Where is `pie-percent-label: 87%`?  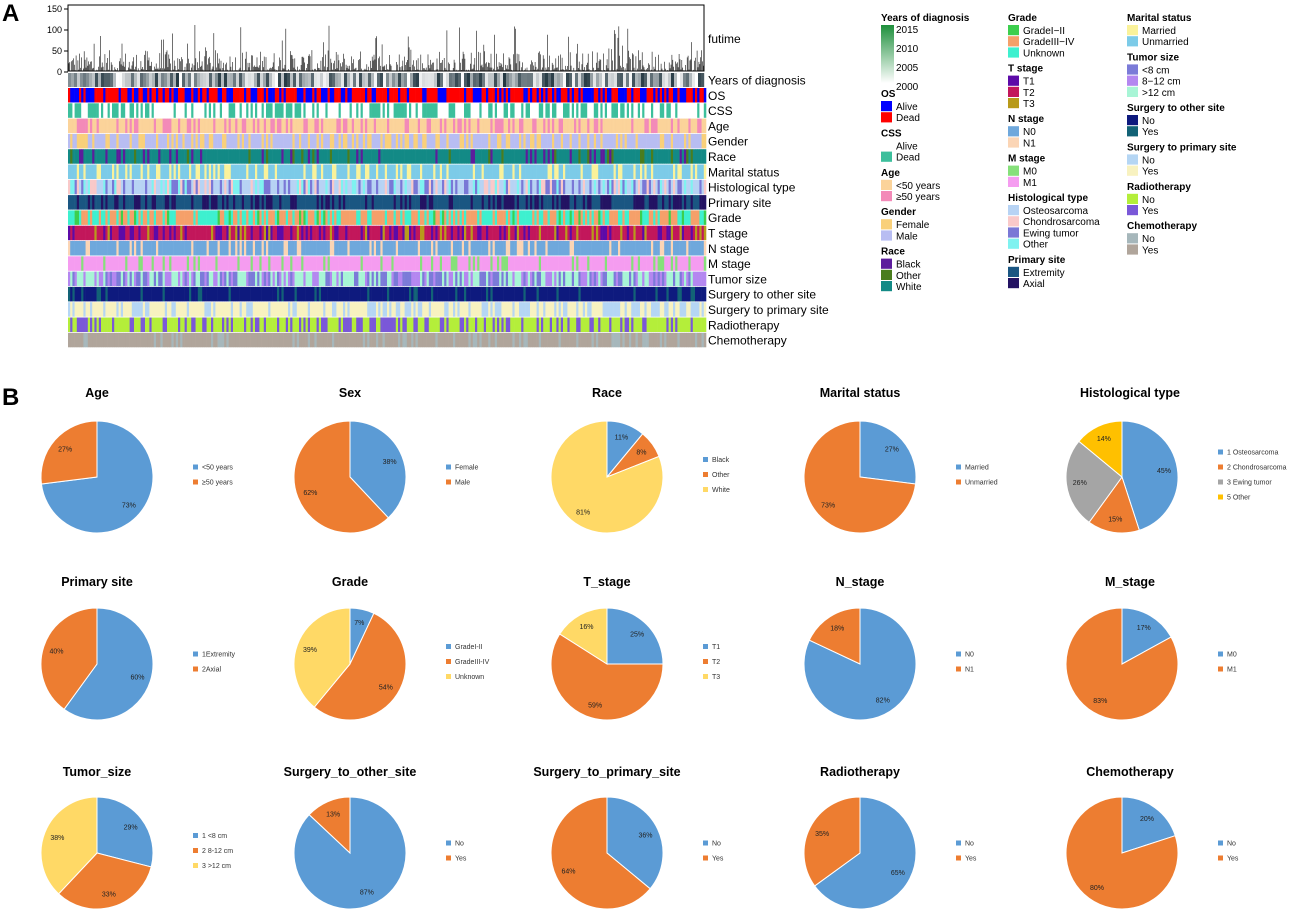 pie-percent-label: 87% is located at coordinates (367, 893).